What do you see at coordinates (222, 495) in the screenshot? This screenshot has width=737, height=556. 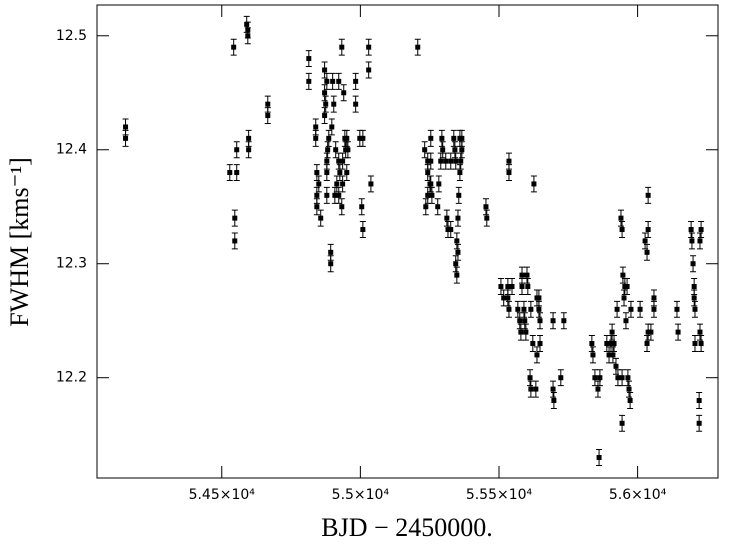 I see `x-tick-label: 5.45×10⁴` at bounding box center [222, 495].